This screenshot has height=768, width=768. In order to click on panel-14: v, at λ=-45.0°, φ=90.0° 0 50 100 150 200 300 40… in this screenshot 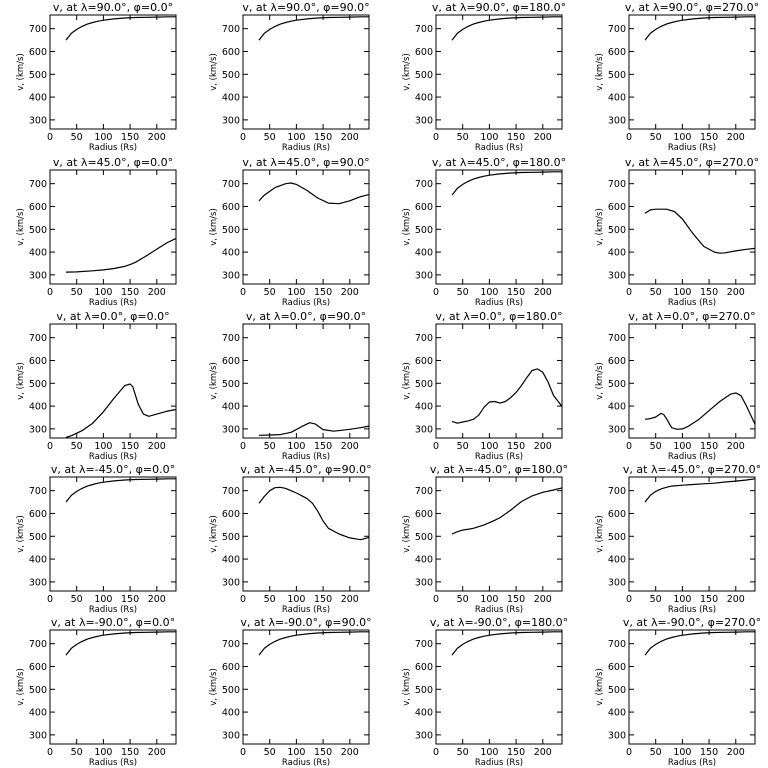, I will do `click(290, 539)`.